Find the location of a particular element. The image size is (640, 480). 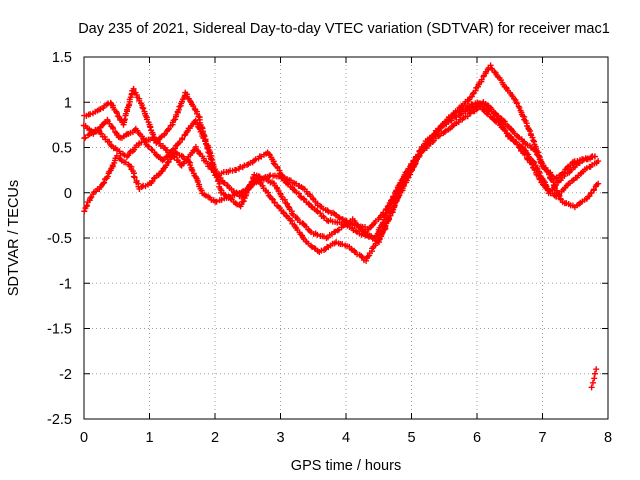

y-tick-label: 1 is located at coordinates (68, 103).